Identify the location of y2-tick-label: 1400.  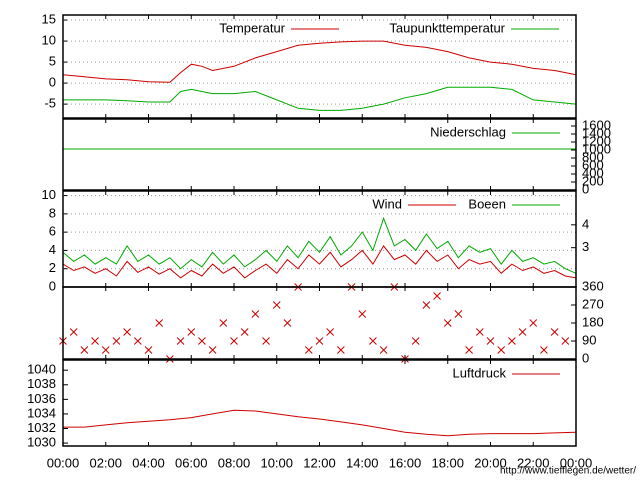
(596, 132).